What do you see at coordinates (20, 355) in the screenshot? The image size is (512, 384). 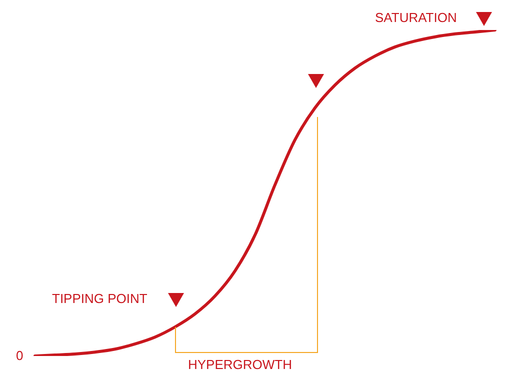 I see `text: 0` at bounding box center [20, 355].